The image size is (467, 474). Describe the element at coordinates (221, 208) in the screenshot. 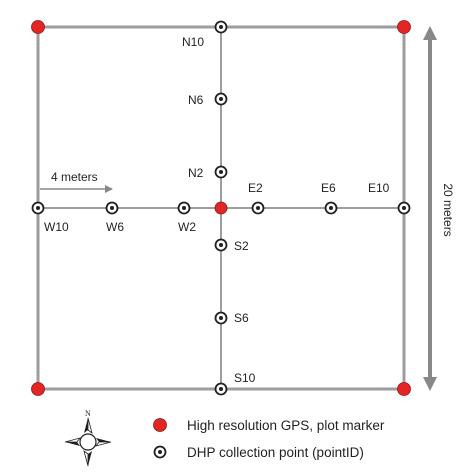

I see `gps-marker-center` at that location.